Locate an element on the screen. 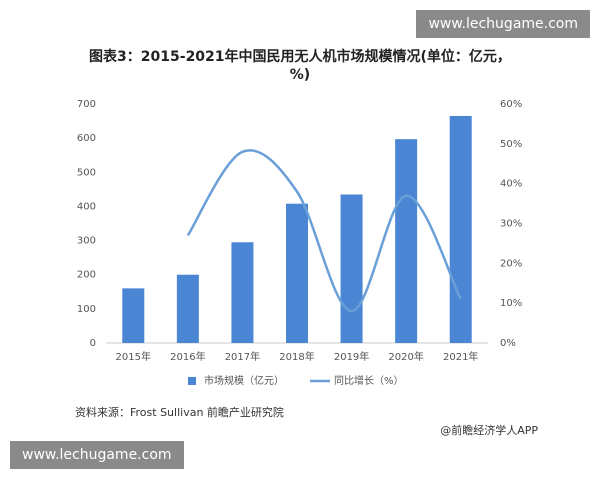 The height and width of the screenshot is (480, 600). chart-title: 图表3：2015-2021年中国民用无人机市场规模情况(单位：亿元，%) is located at coordinates (300, 66).